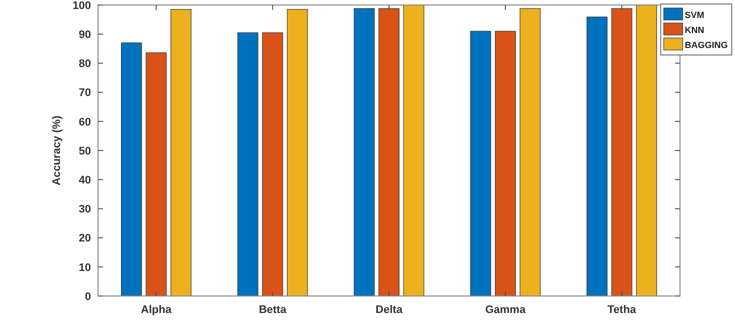 This screenshot has height=336, width=735. What do you see at coordinates (694, 30) in the screenshot?
I see `legend-label: KNN` at bounding box center [694, 30].